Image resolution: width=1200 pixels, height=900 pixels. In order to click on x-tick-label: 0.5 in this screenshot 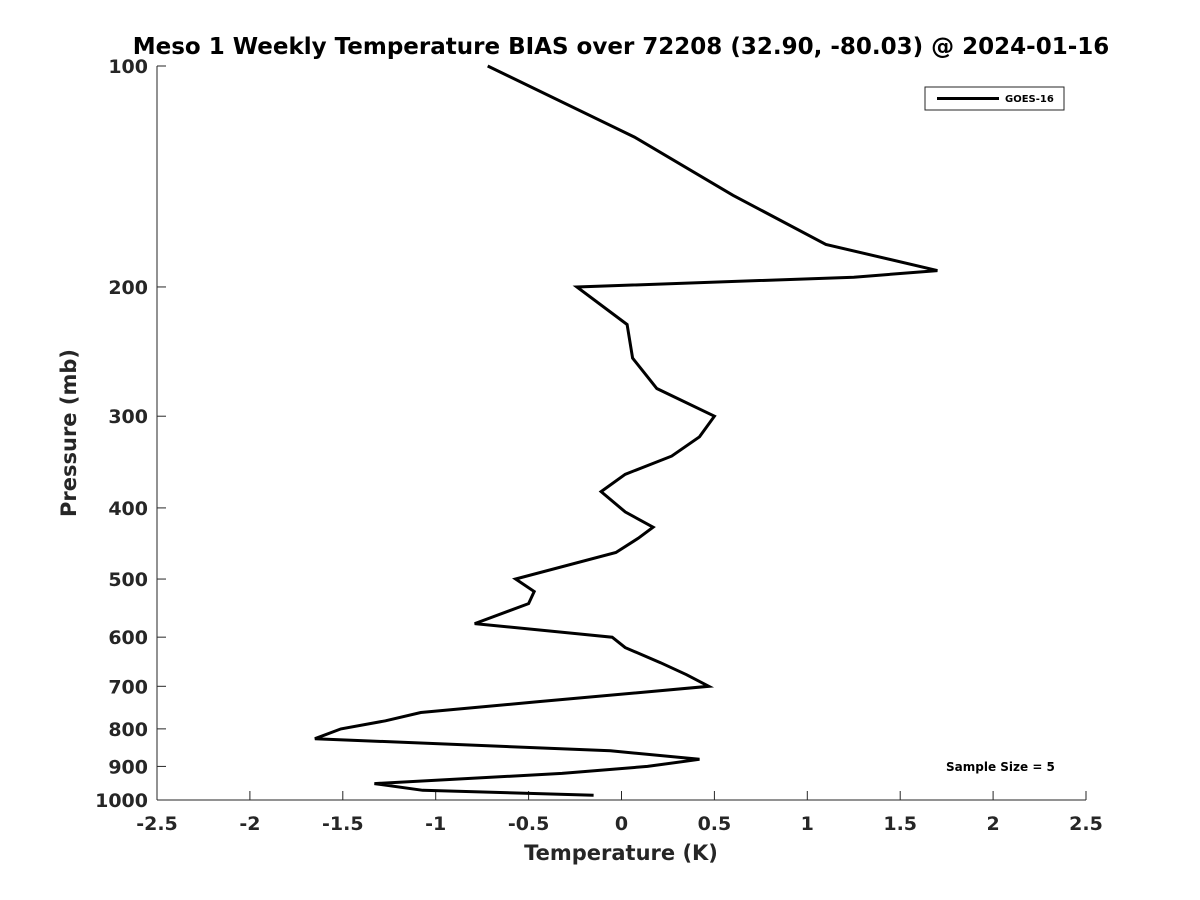, I will do `click(715, 824)`.